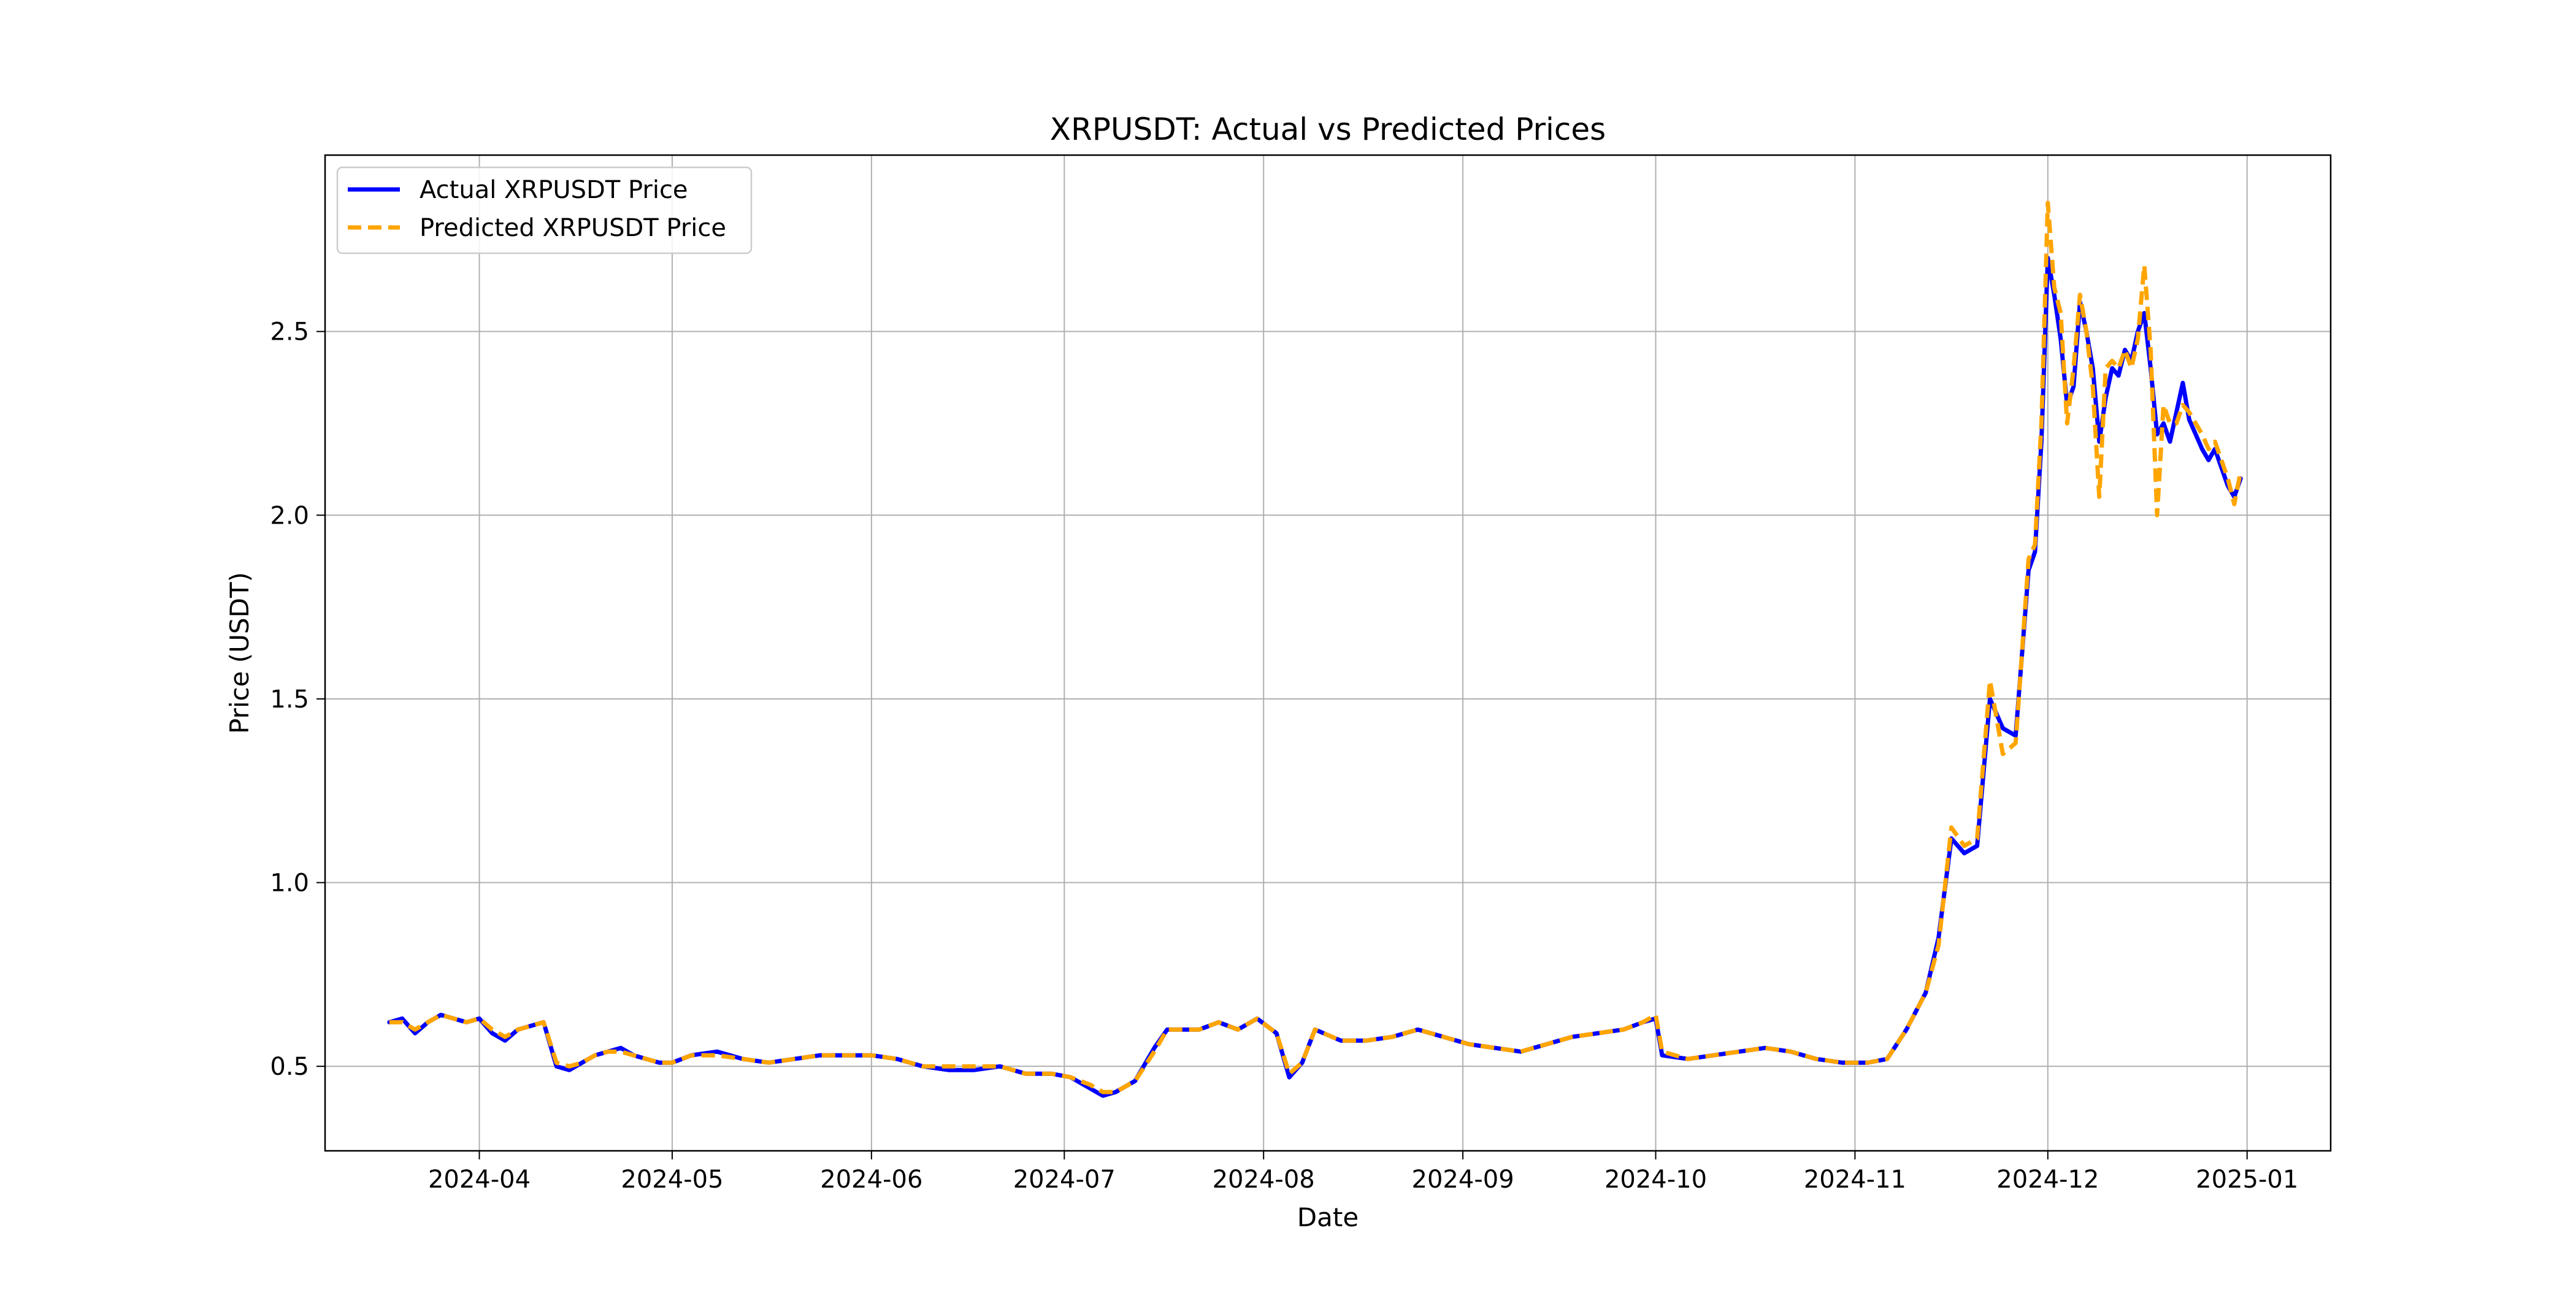  What do you see at coordinates (1064, 1180) in the screenshot?
I see `x-tick-label: 2024-07` at bounding box center [1064, 1180].